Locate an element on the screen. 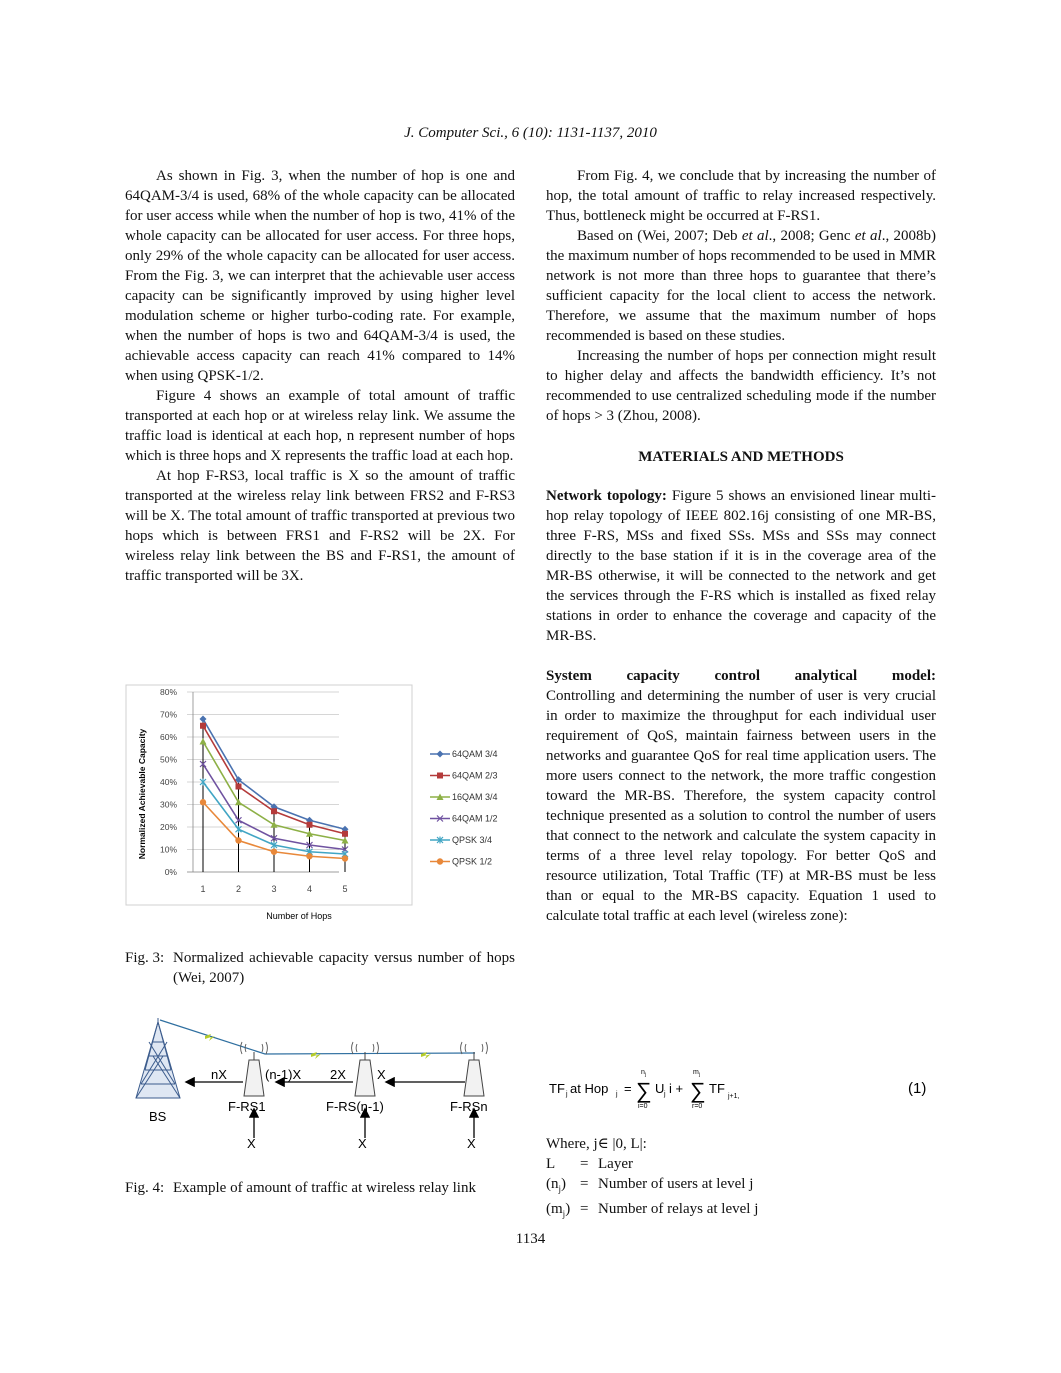 The image size is (1061, 1373). def-symbol: (mj) is located at coordinates (558, 1210).